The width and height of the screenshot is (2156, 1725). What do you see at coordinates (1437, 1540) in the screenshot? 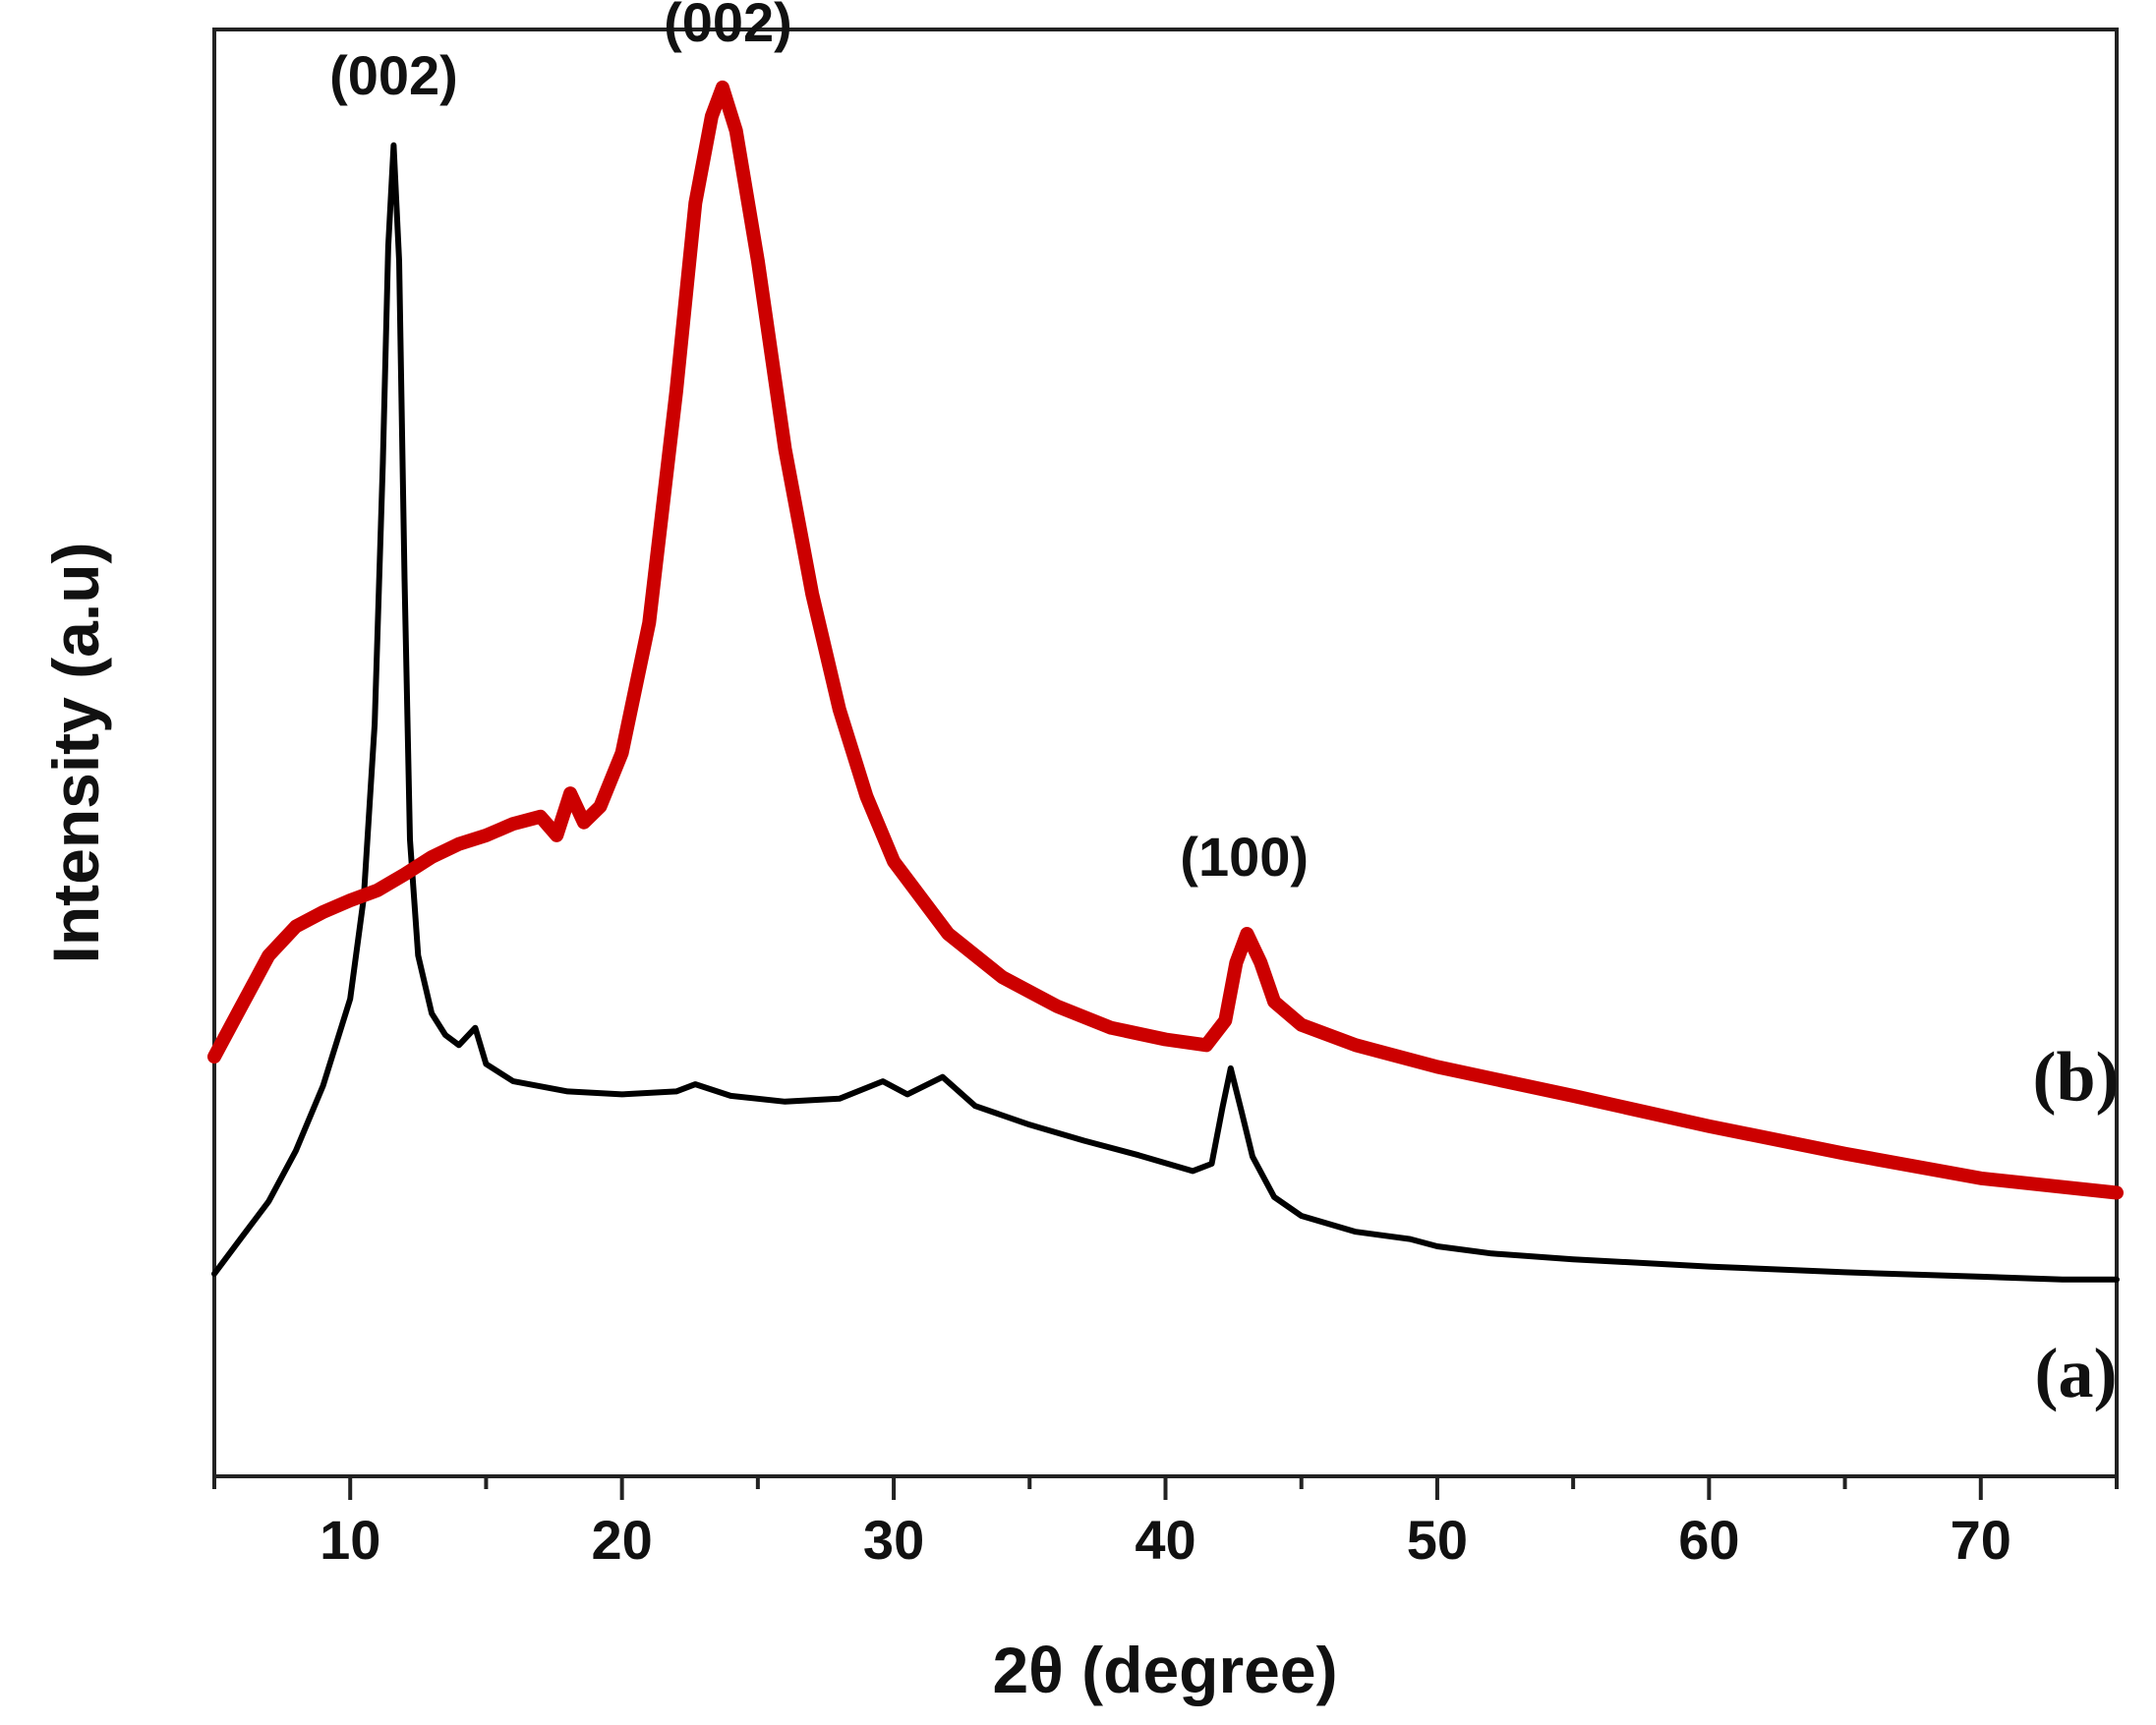
I see `x-tick-label: 50` at bounding box center [1437, 1540].